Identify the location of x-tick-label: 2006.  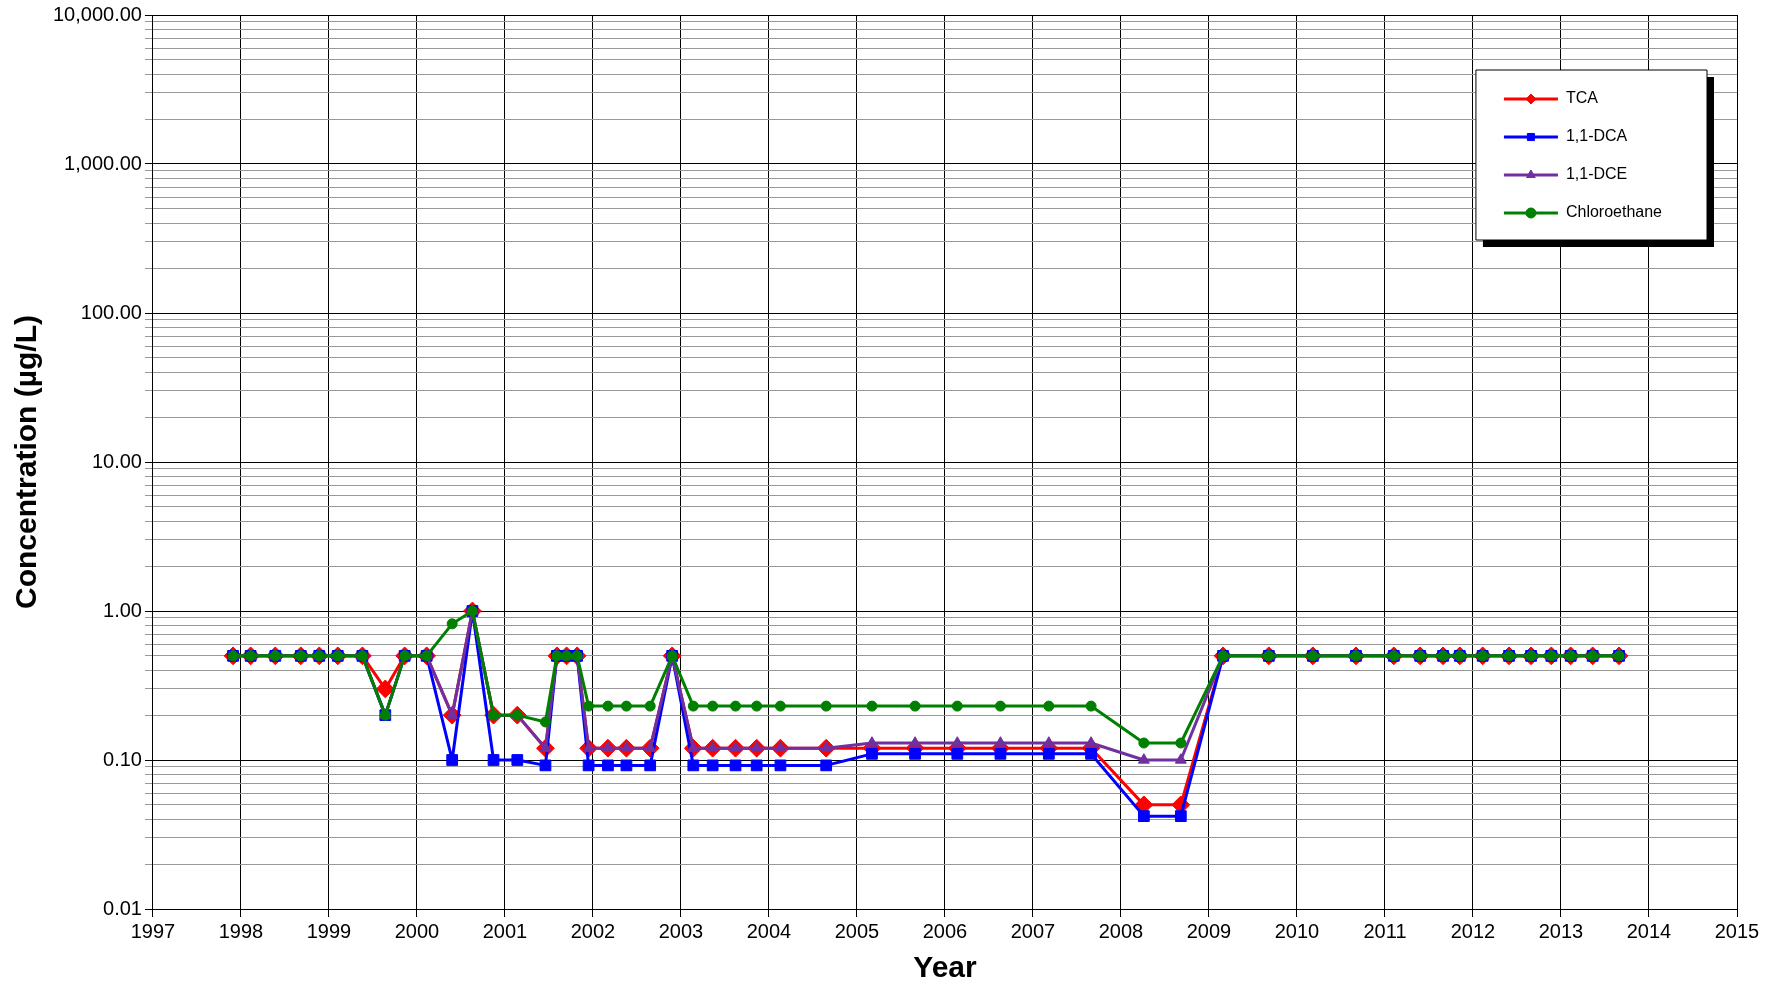
(945, 930).